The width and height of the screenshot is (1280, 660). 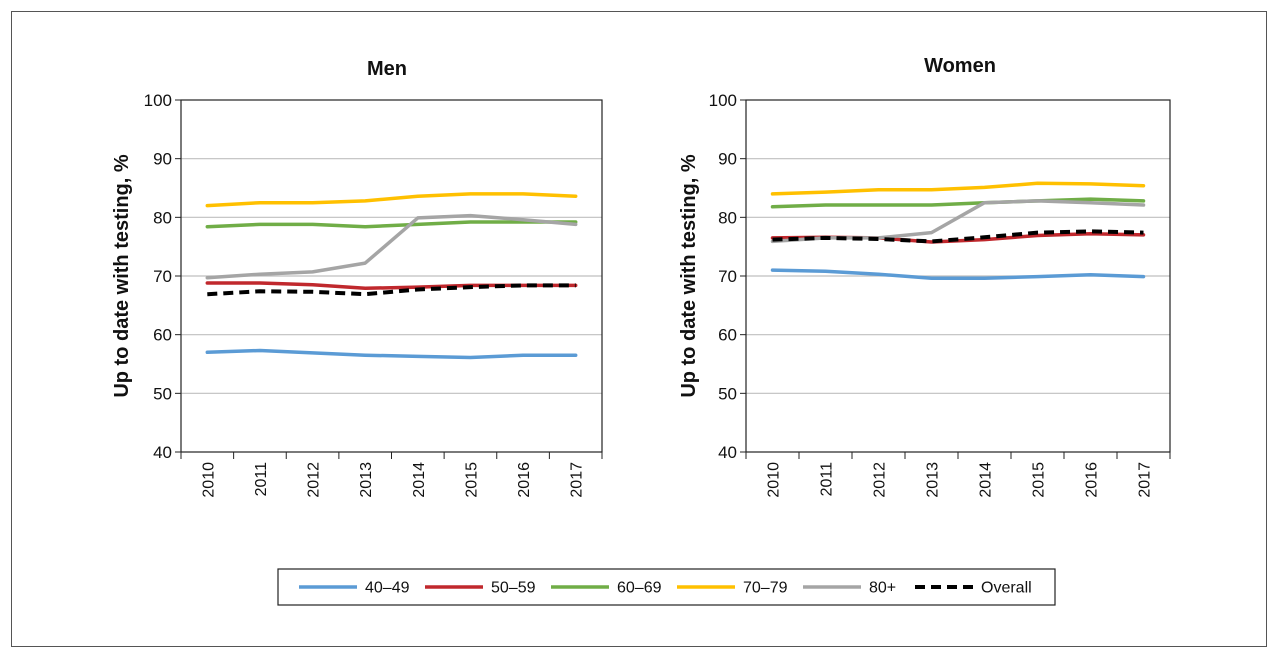 I want to click on legend-label: 70–79, so click(x=765, y=588).